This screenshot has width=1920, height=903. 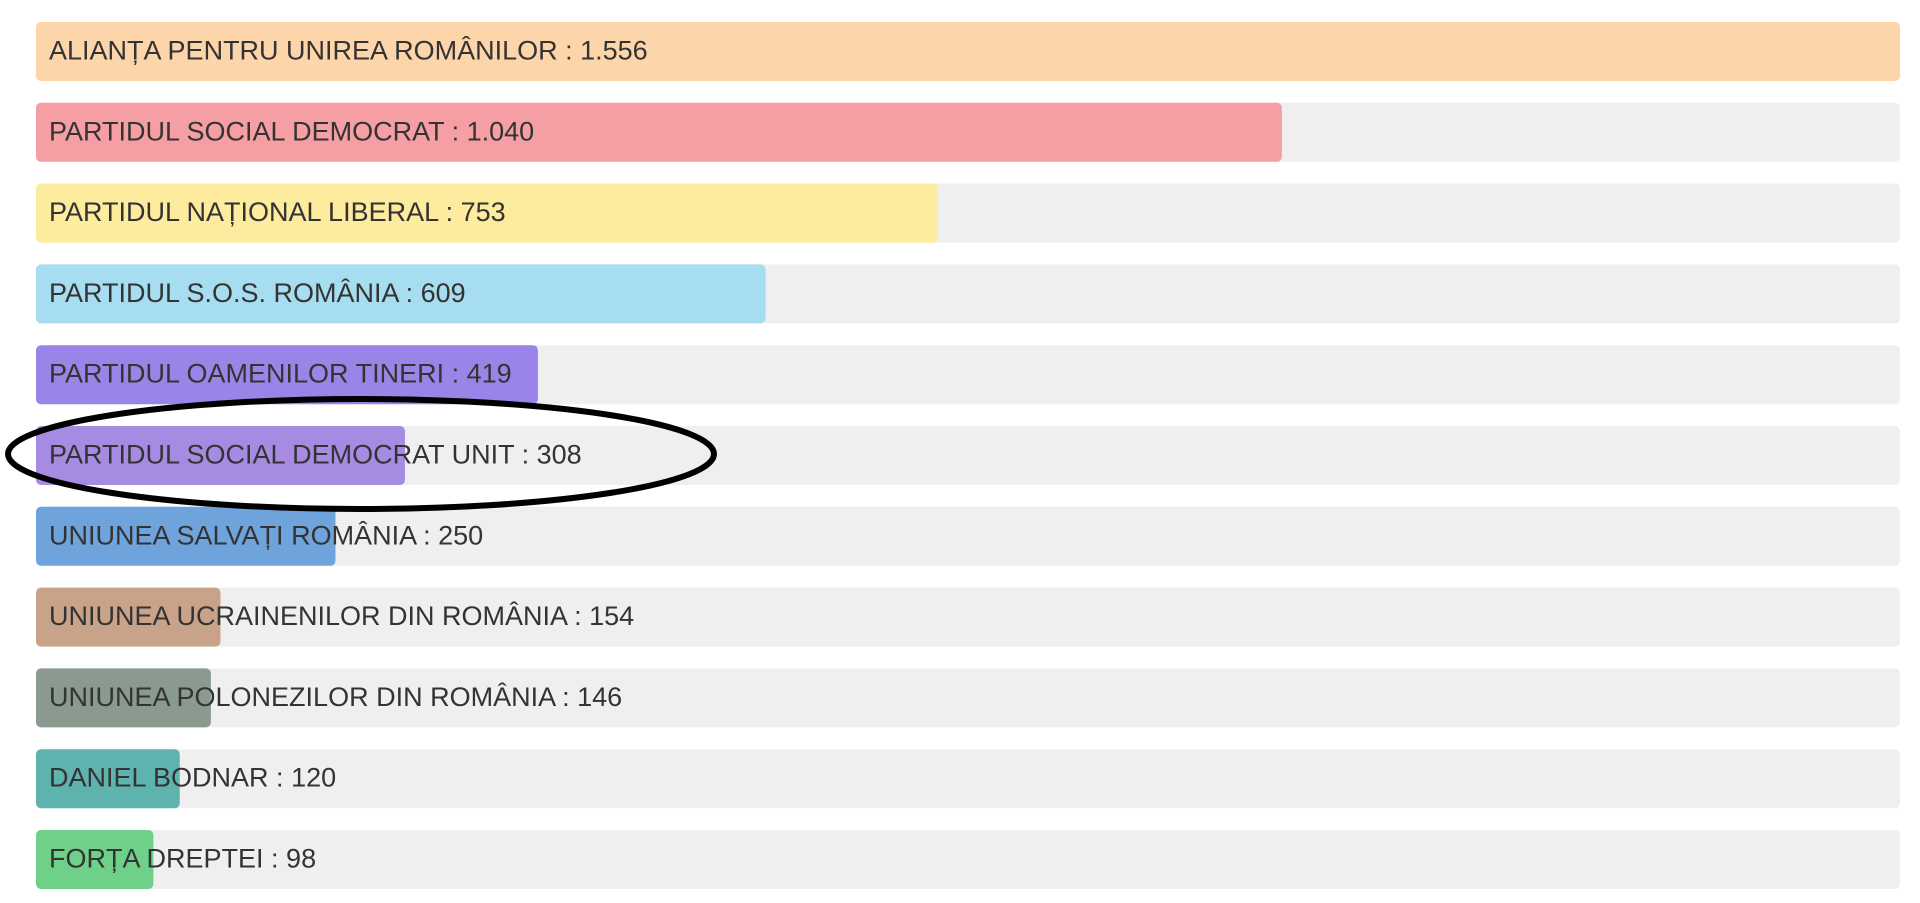 I want to click on category-label: UNIUNEA SALVAȚI ROMÂNIA, so click(x=233, y=534).